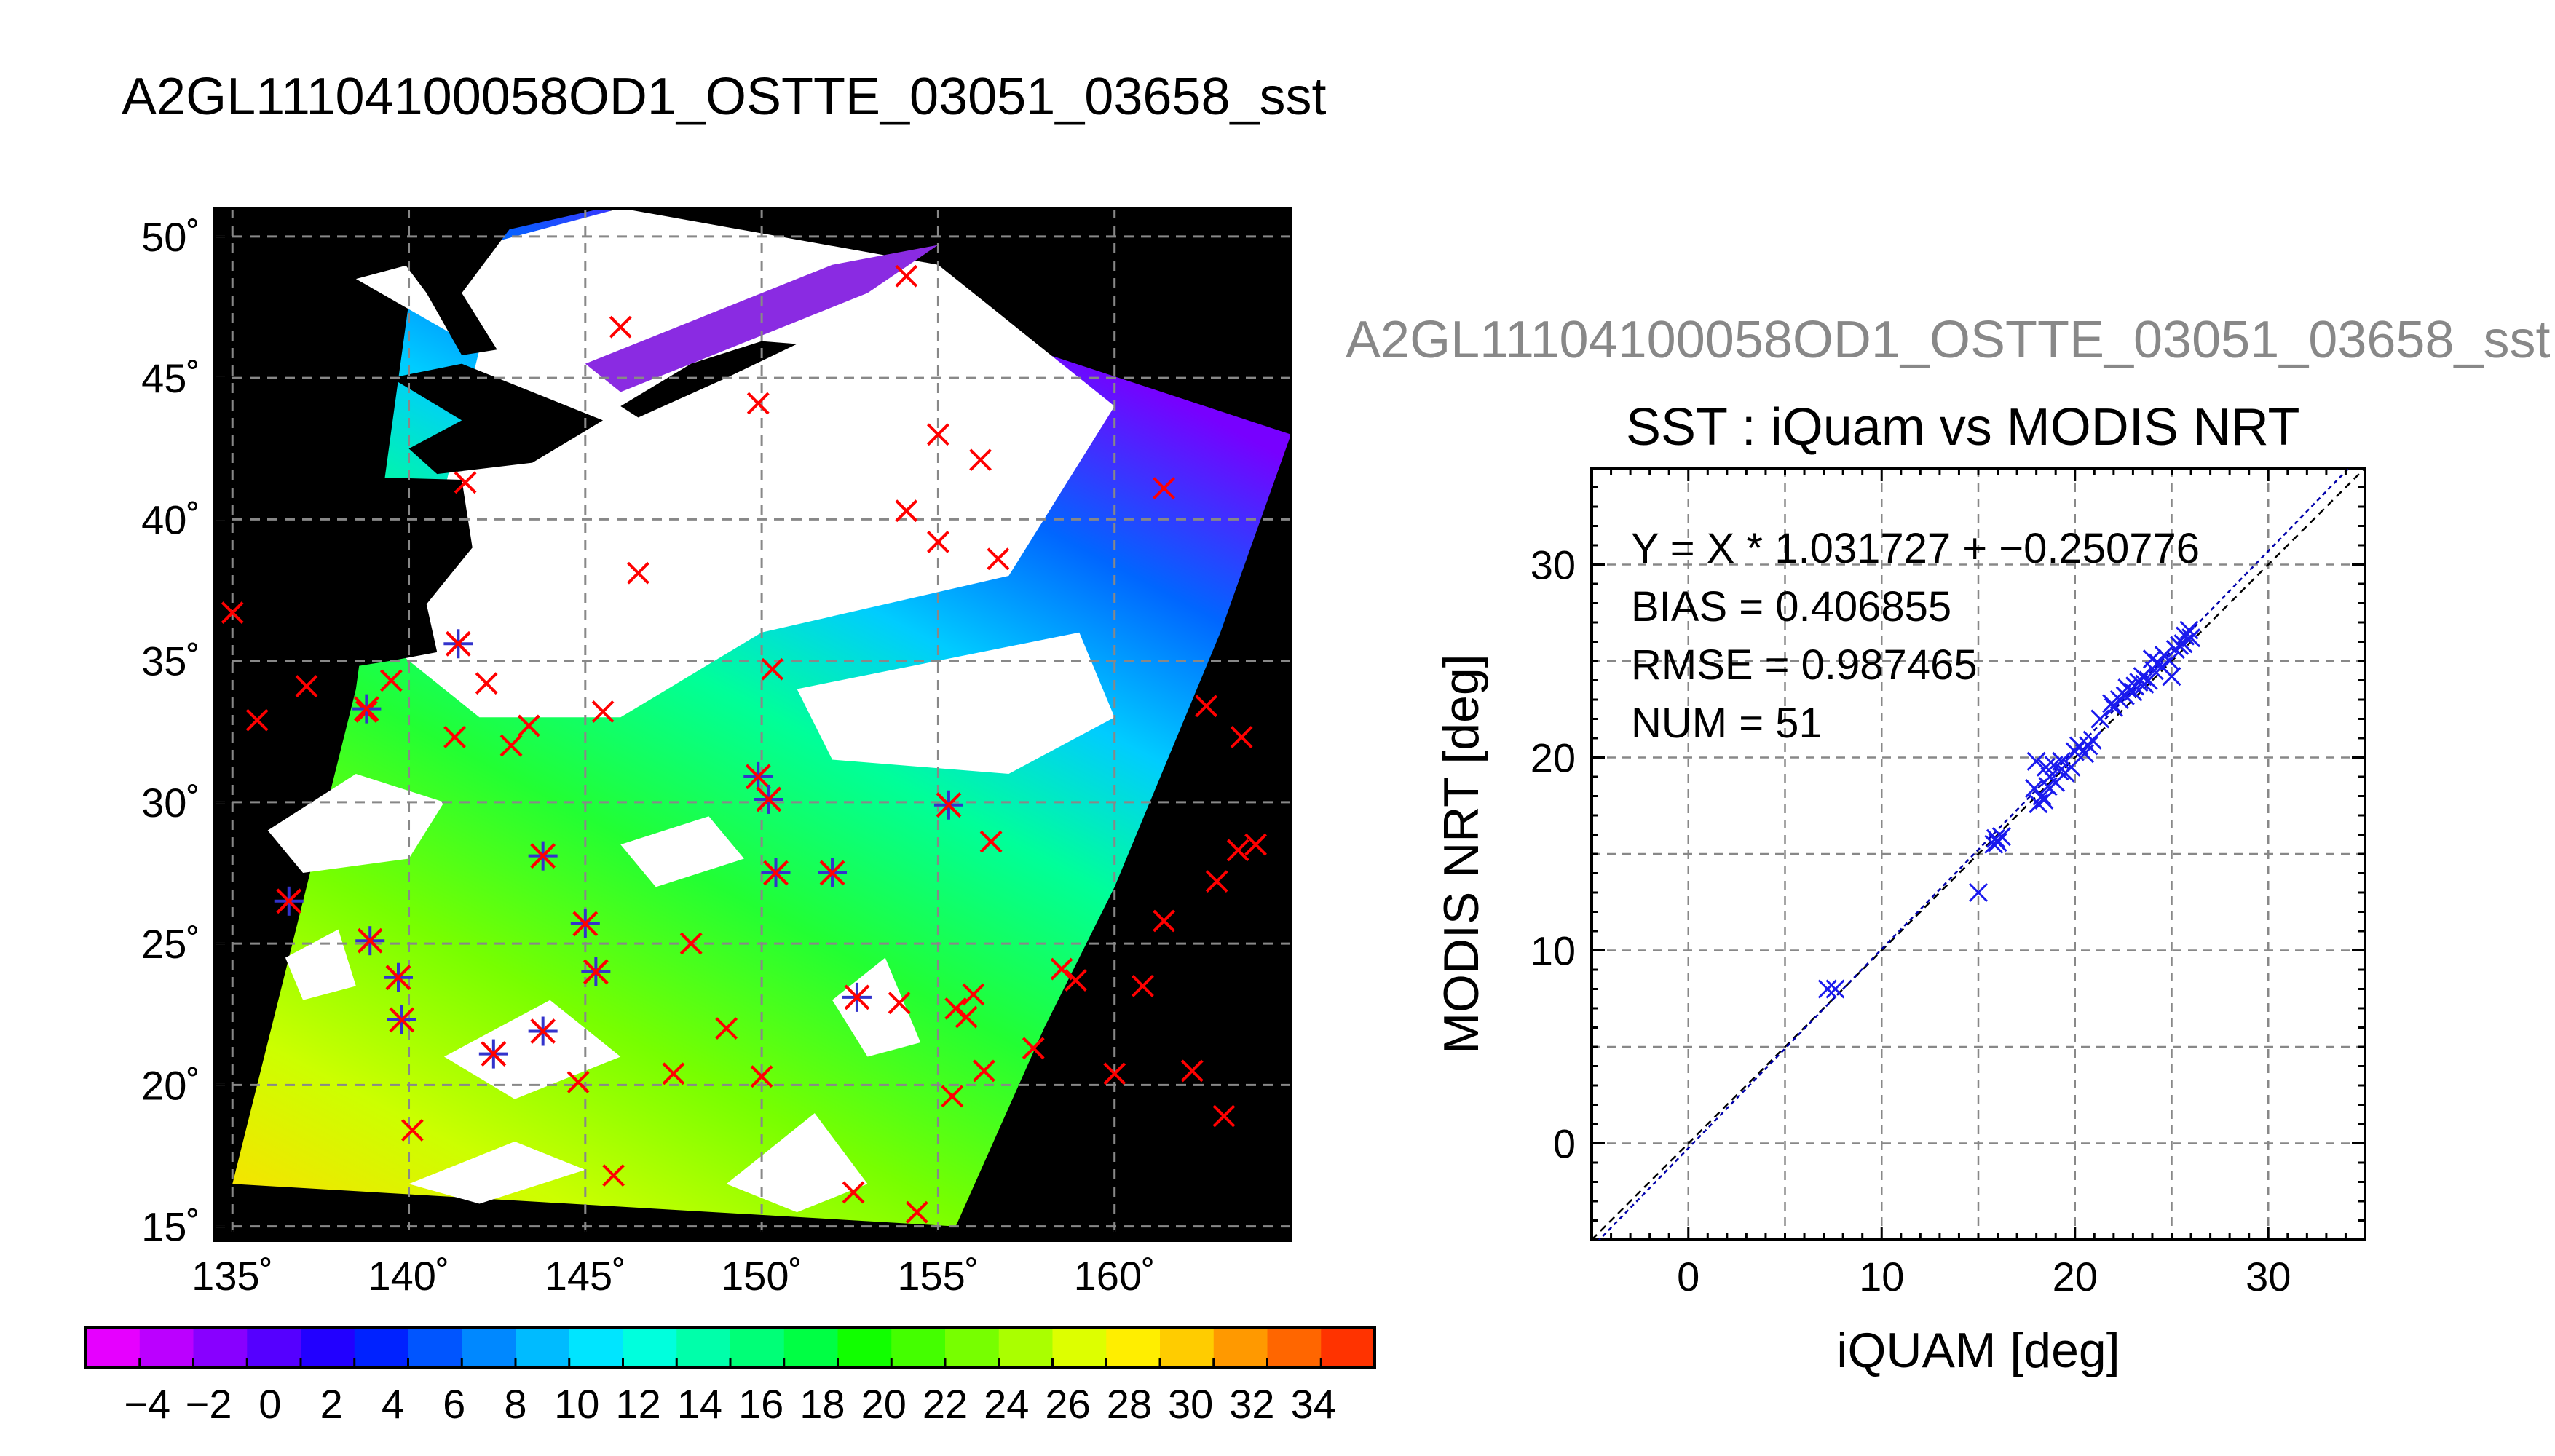 The height and width of the screenshot is (1456, 2555). I want to click on colorbar-label: 0, so click(269, 1404).